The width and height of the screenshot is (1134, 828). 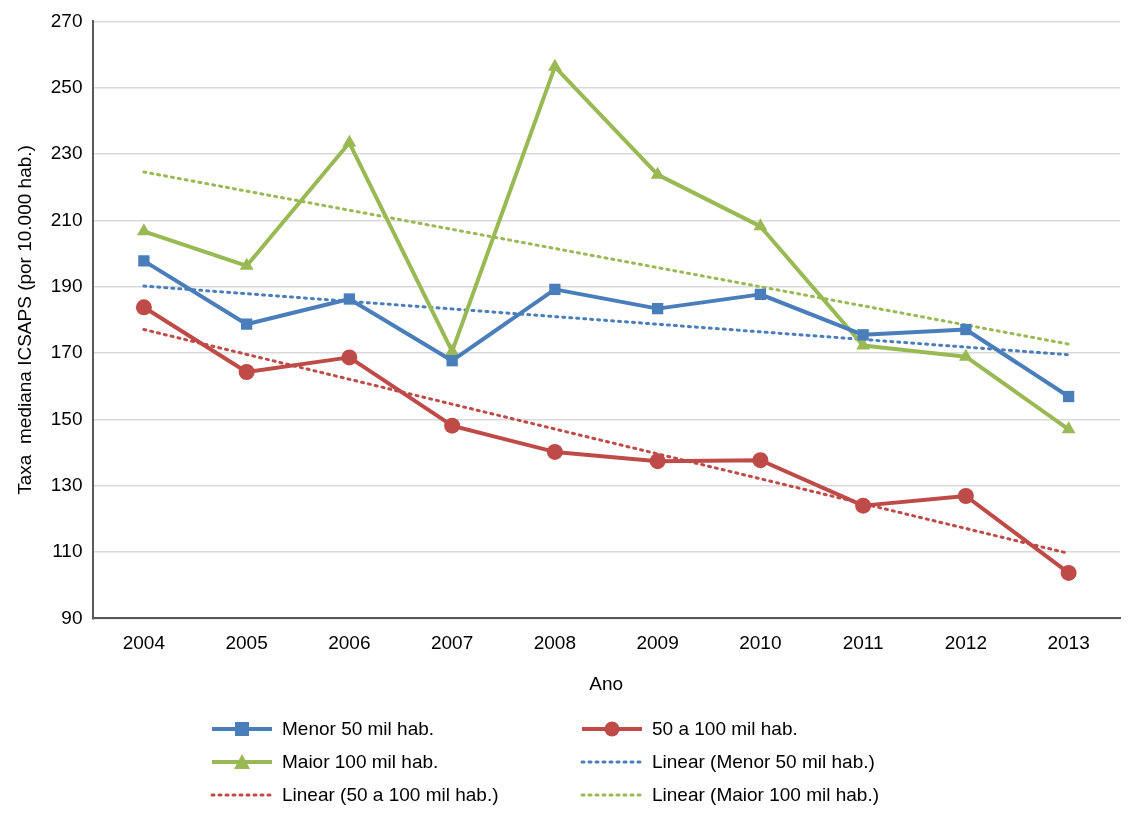 I want to click on legend-label: Linear (Maior 100 mil hab.), so click(x=766, y=794).